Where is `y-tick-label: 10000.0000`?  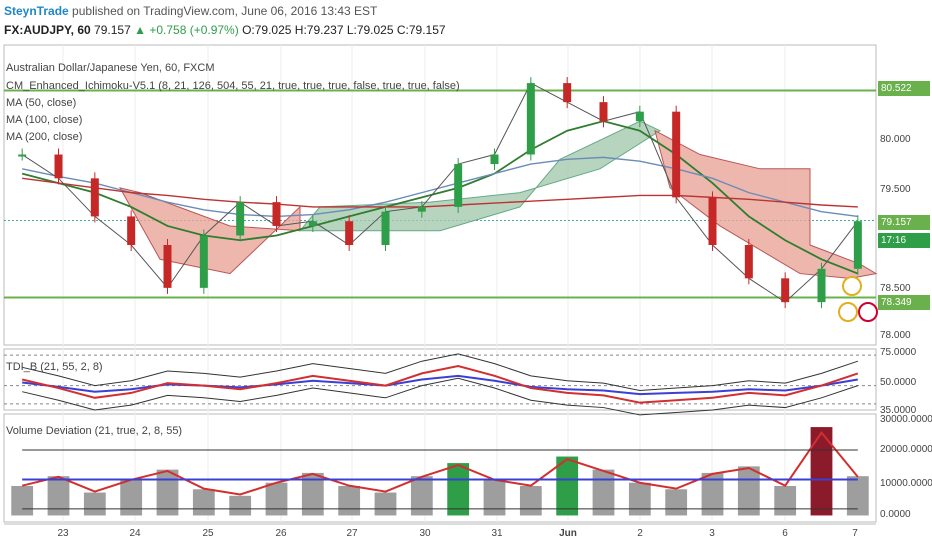 y-tick-label: 10000.0000 is located at coordinates (906, 483).